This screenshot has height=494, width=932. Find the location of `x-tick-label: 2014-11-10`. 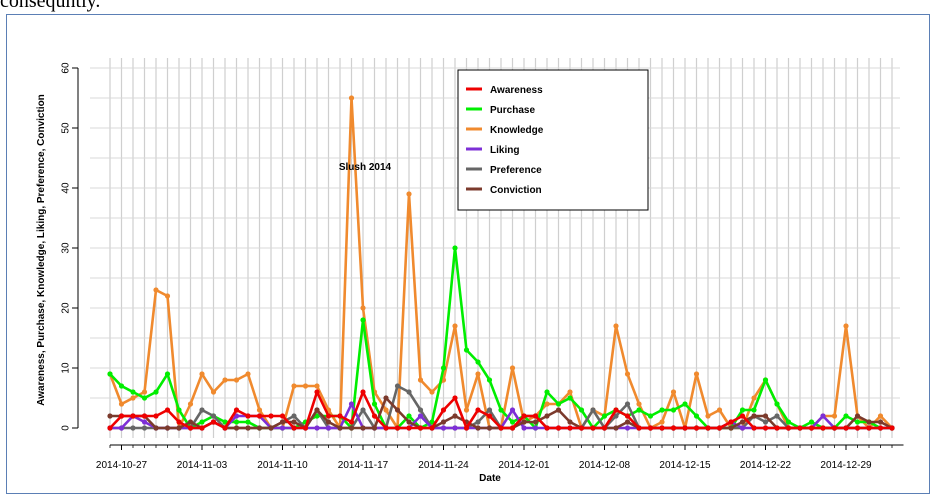

x-tick-label: 2014-11-10 is located at coordinates (282, 465).